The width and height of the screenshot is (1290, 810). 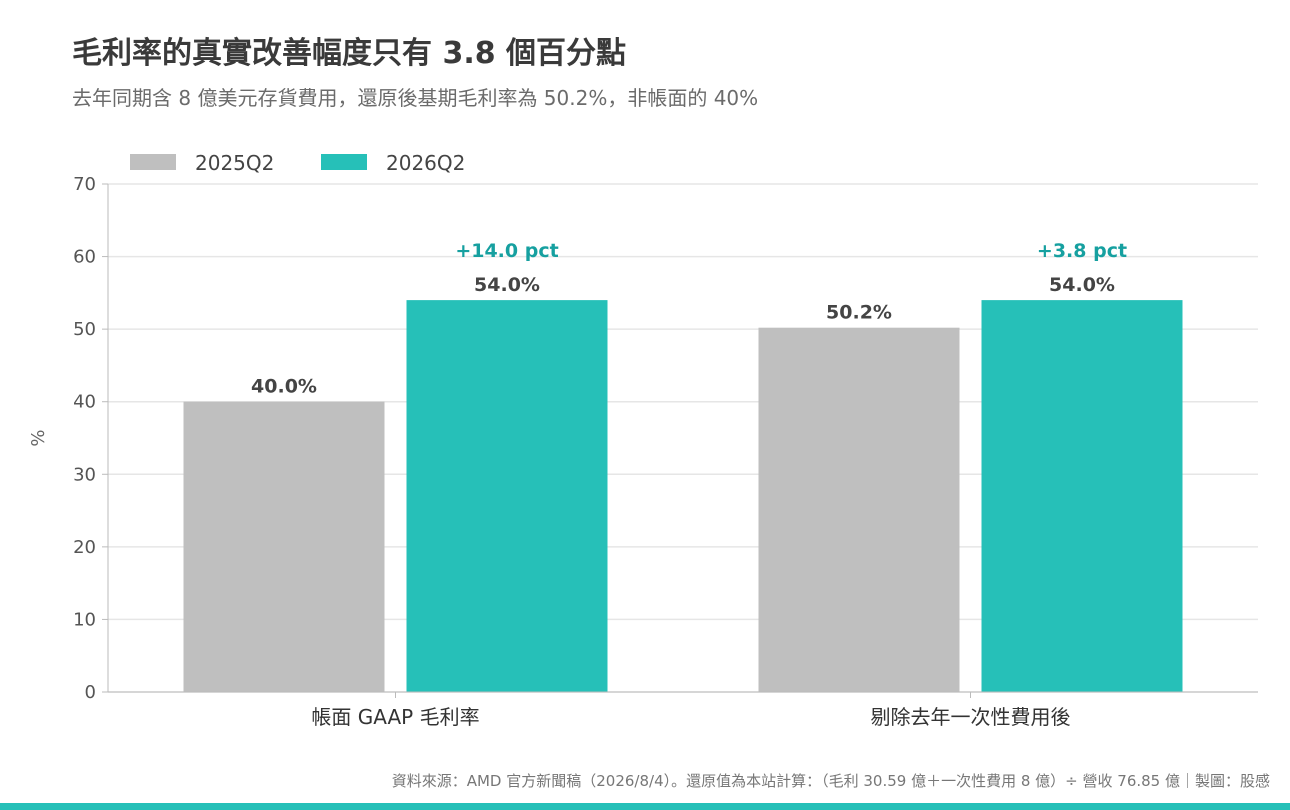 I want to click on y-tick-label: 0, so click(x=90, y=692).